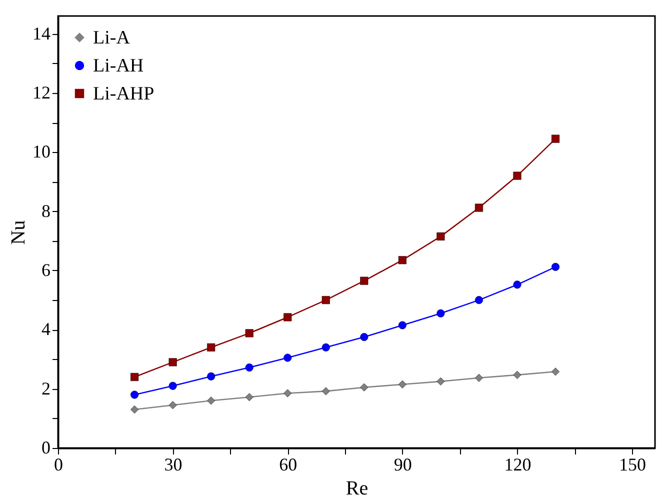  I want to click on x-axis-title: Re, so click(357, 489).